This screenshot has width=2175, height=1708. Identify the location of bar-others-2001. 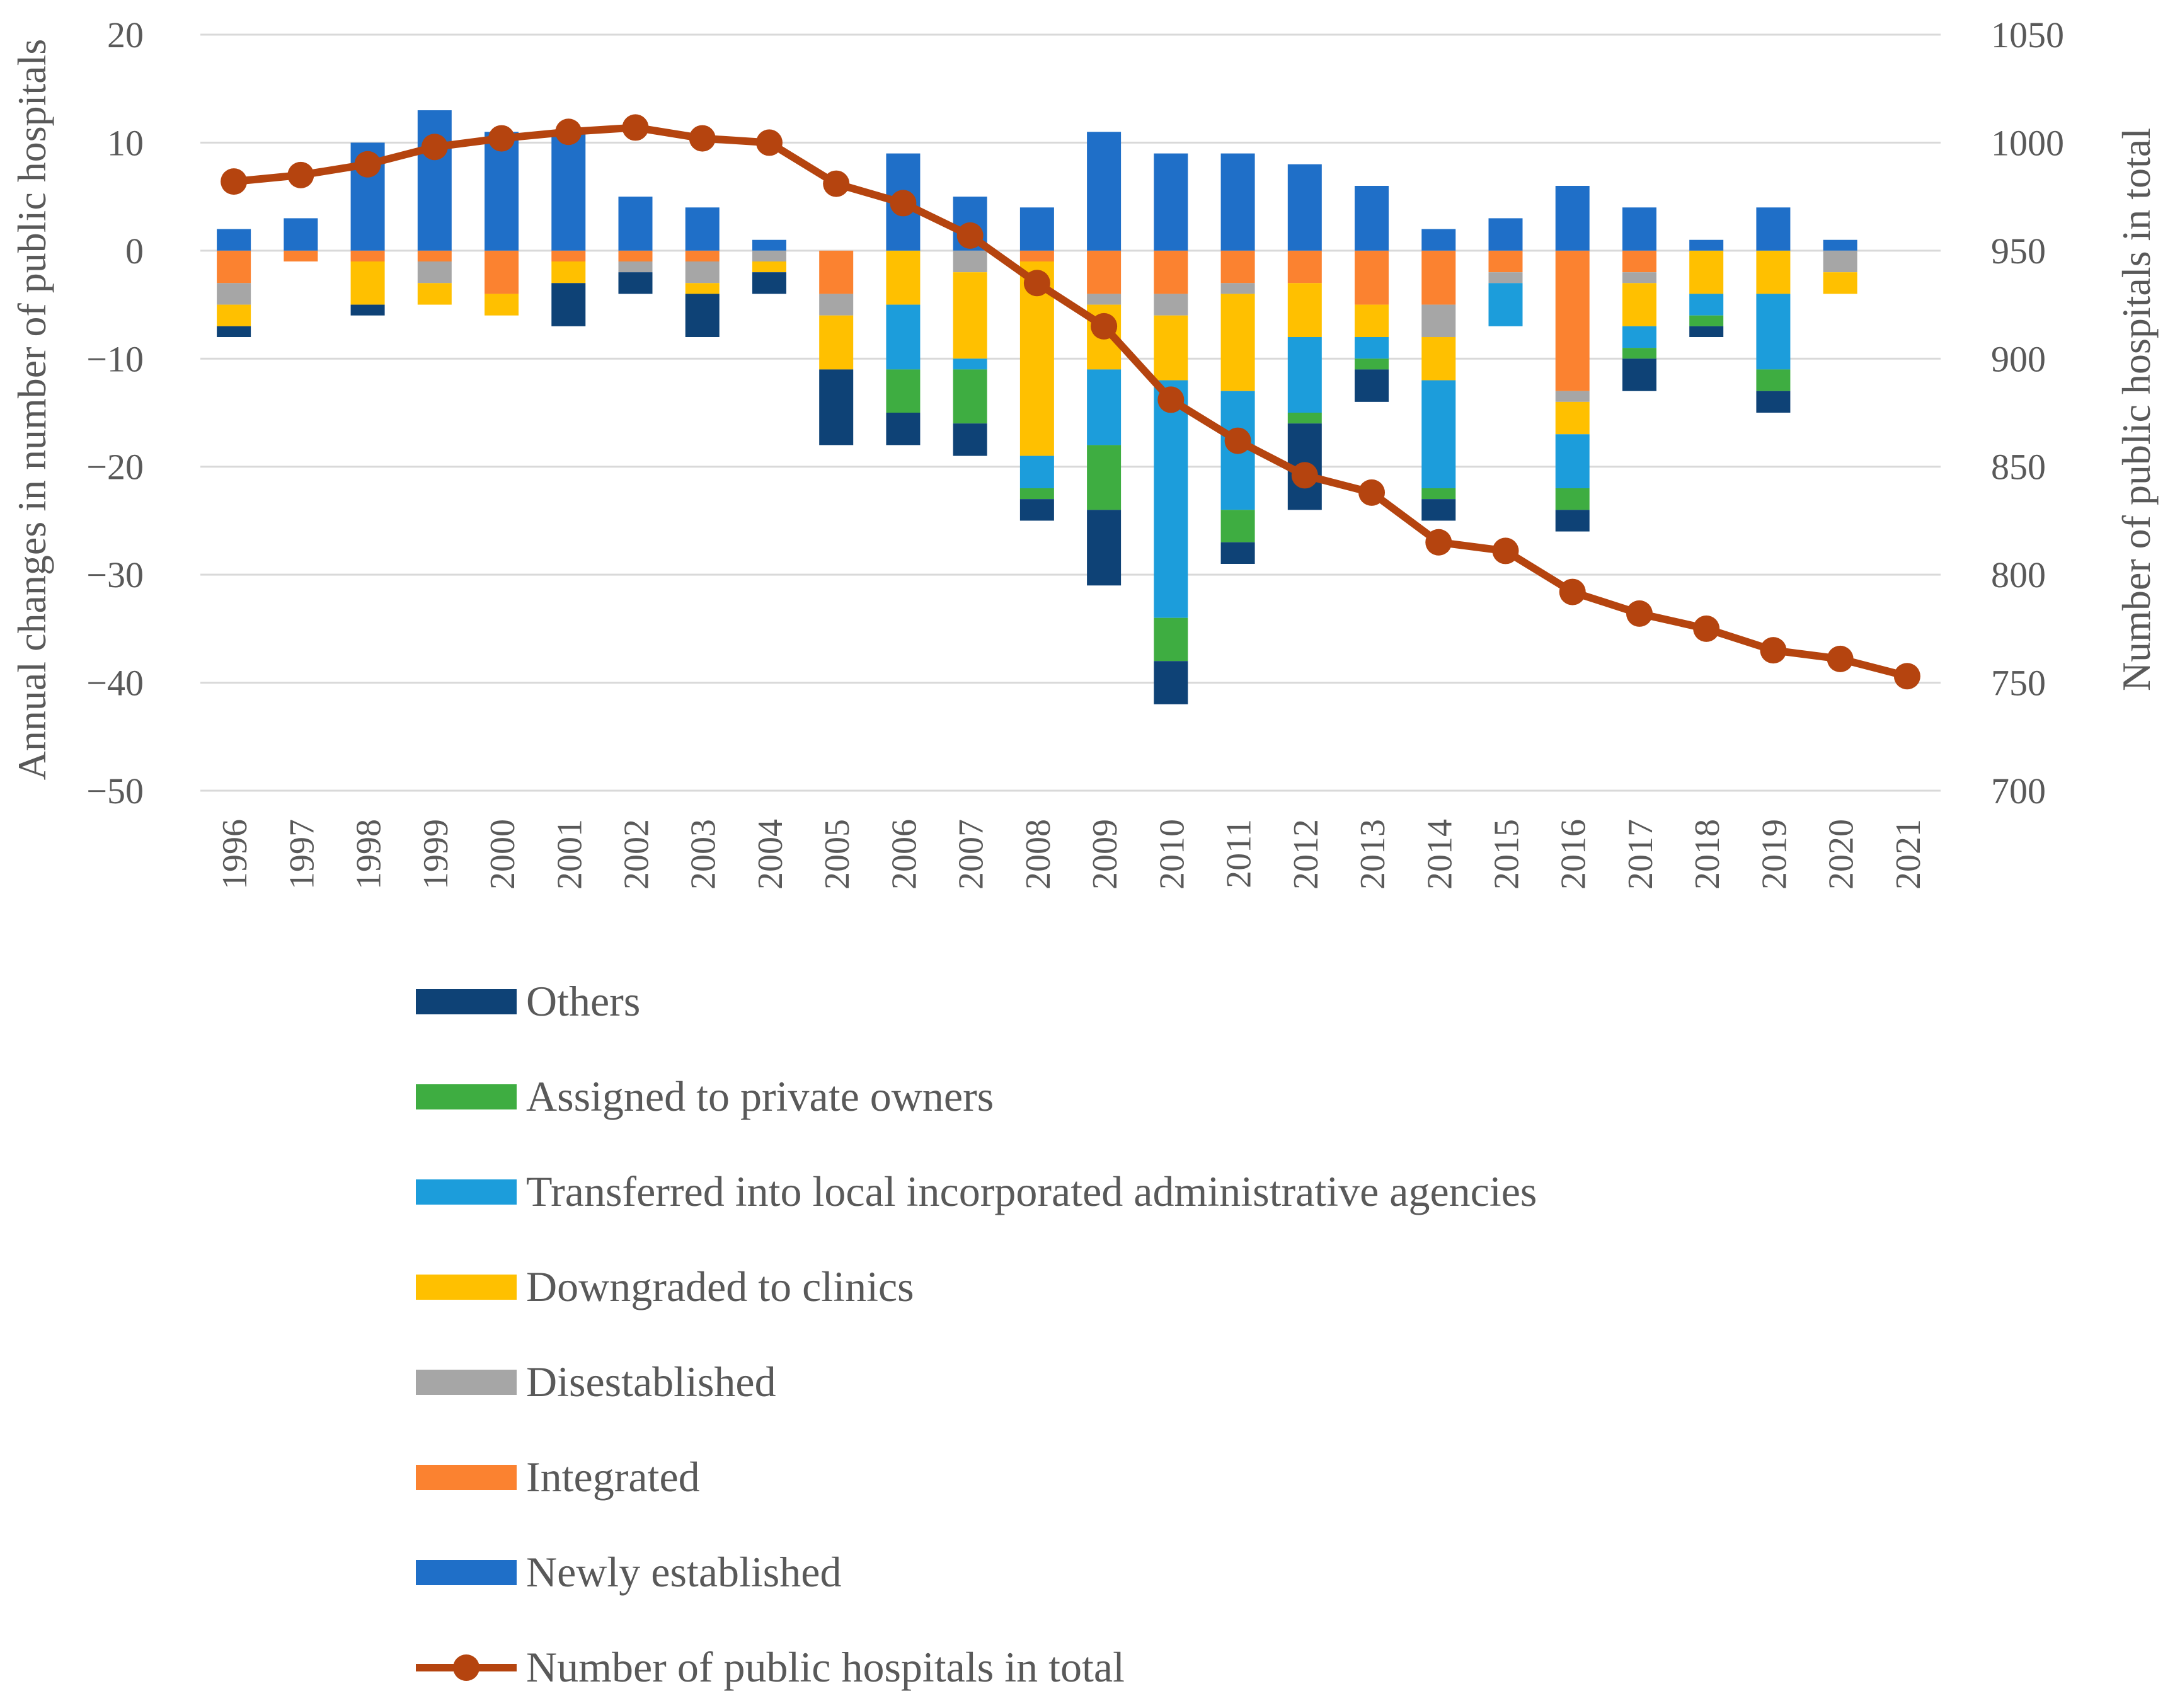
(568, 304).